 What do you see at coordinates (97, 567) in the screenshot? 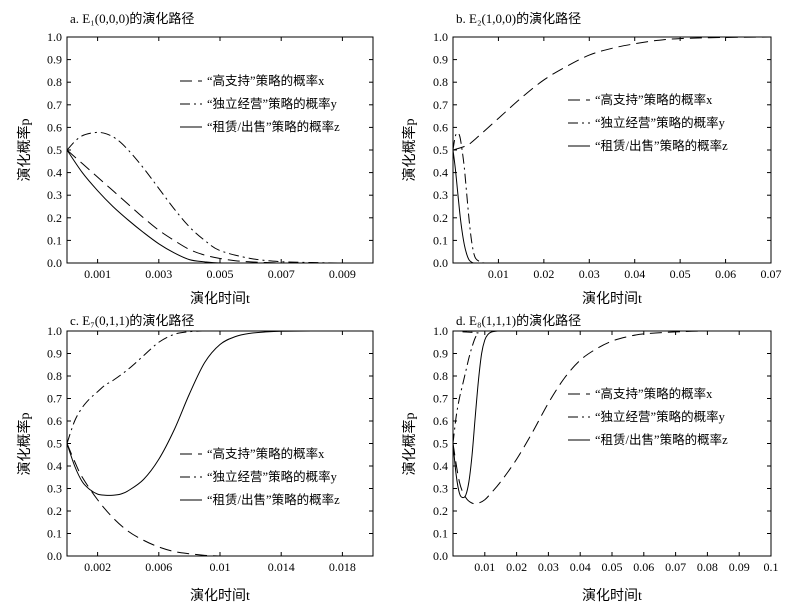
I see `x-tick-label: 0.002` at bounding box center [97, 567].